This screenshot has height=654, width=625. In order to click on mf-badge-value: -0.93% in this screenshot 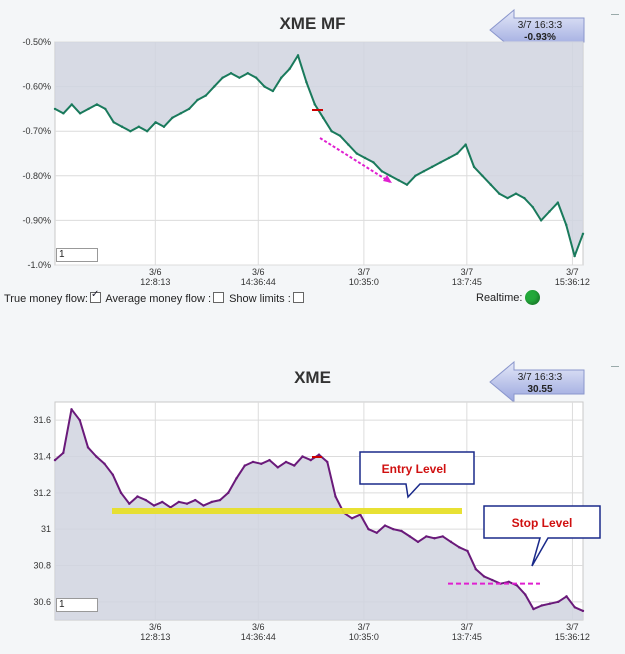, I will do `click(540, 37)`.